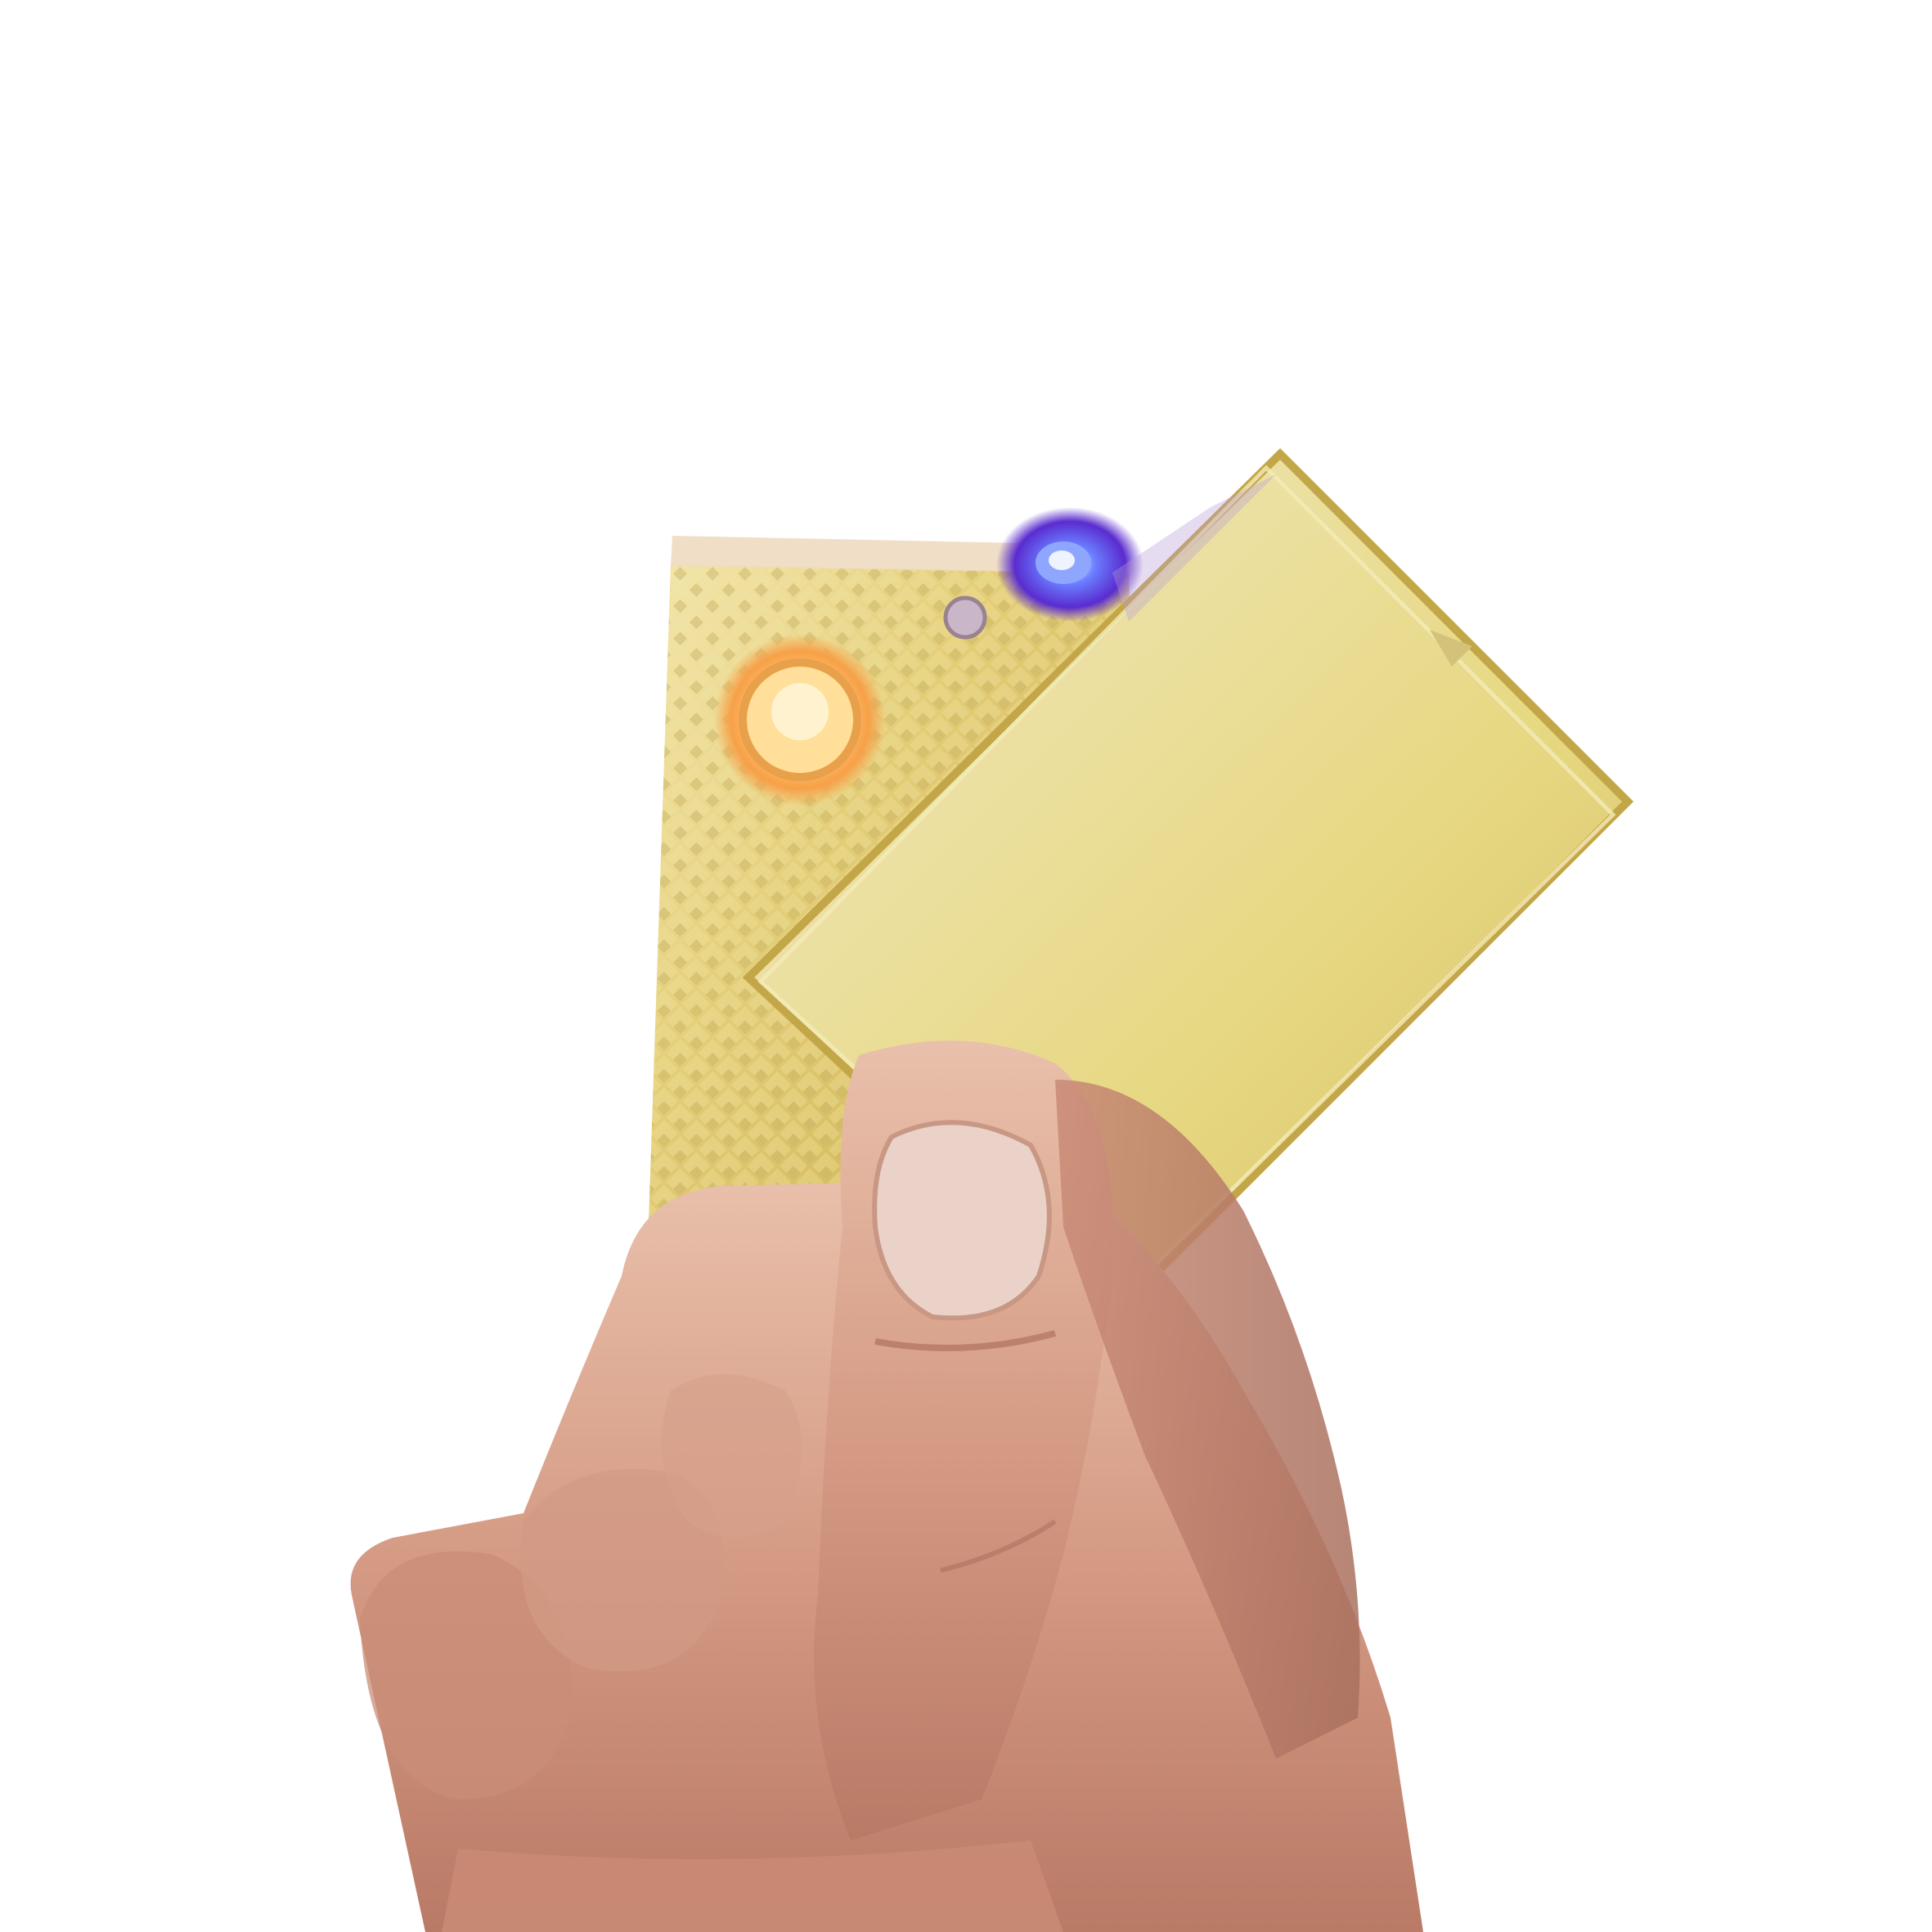 Image resolution: width=1932 pixels, height=1932 pixels. I want to click on button-icon, so click(965, 618).